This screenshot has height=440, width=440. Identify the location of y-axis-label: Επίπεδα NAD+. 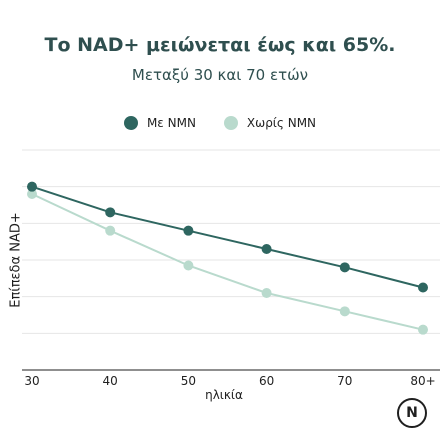
(16, 260).